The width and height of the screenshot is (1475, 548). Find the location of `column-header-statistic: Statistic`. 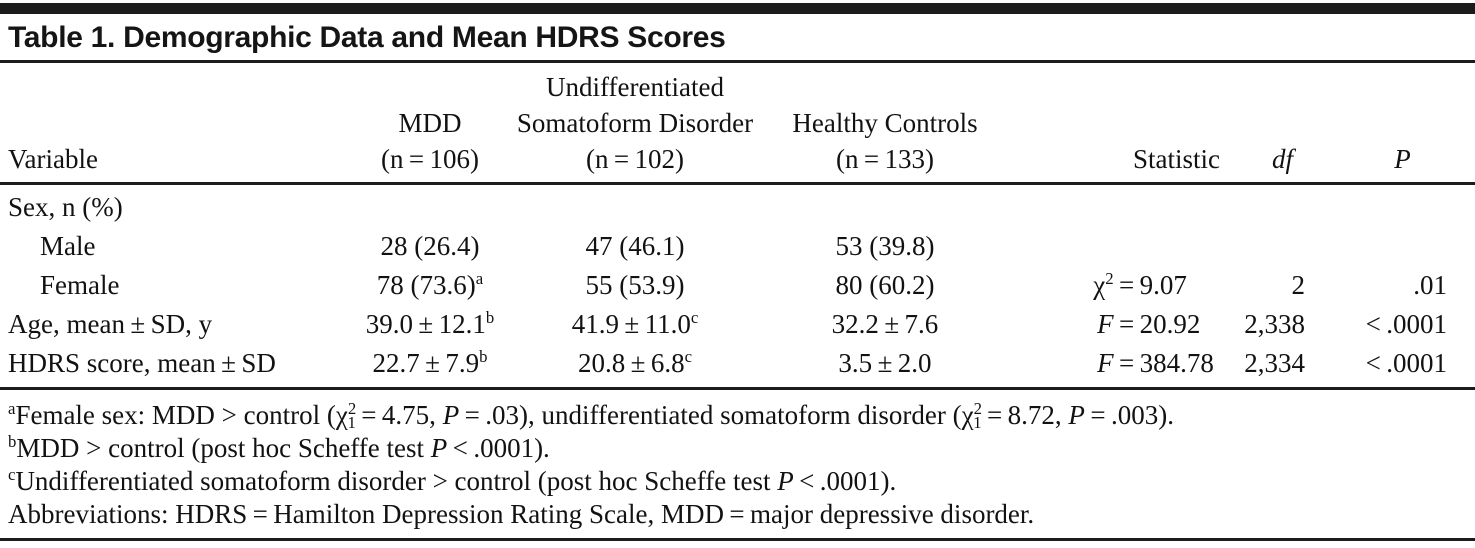

column-header-statistic: Statistic is located at coordinates (1120, 124).